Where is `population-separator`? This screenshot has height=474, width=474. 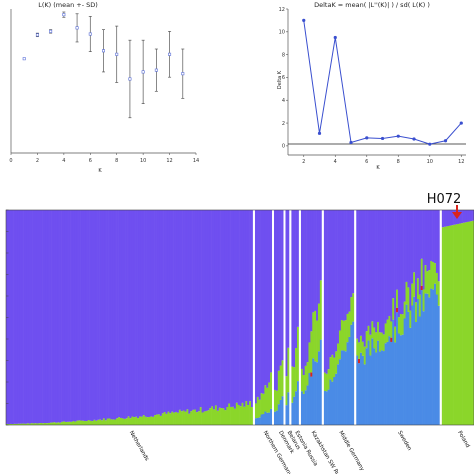 population-separator is located at coordinates (284, 317).